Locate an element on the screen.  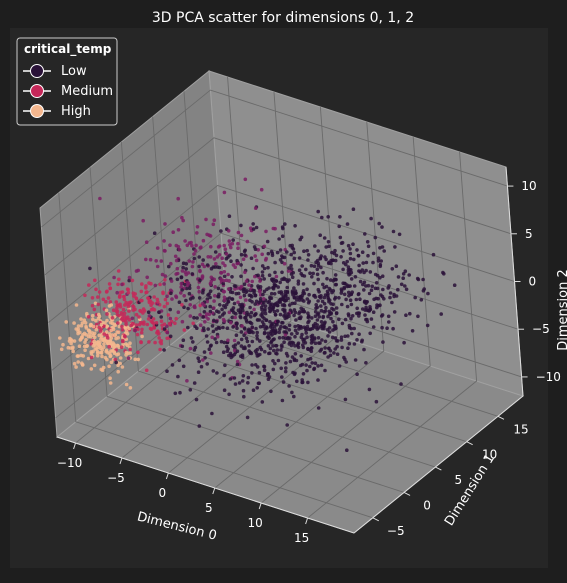
y-tick-label: −5 is located at coordinates (396, 531).